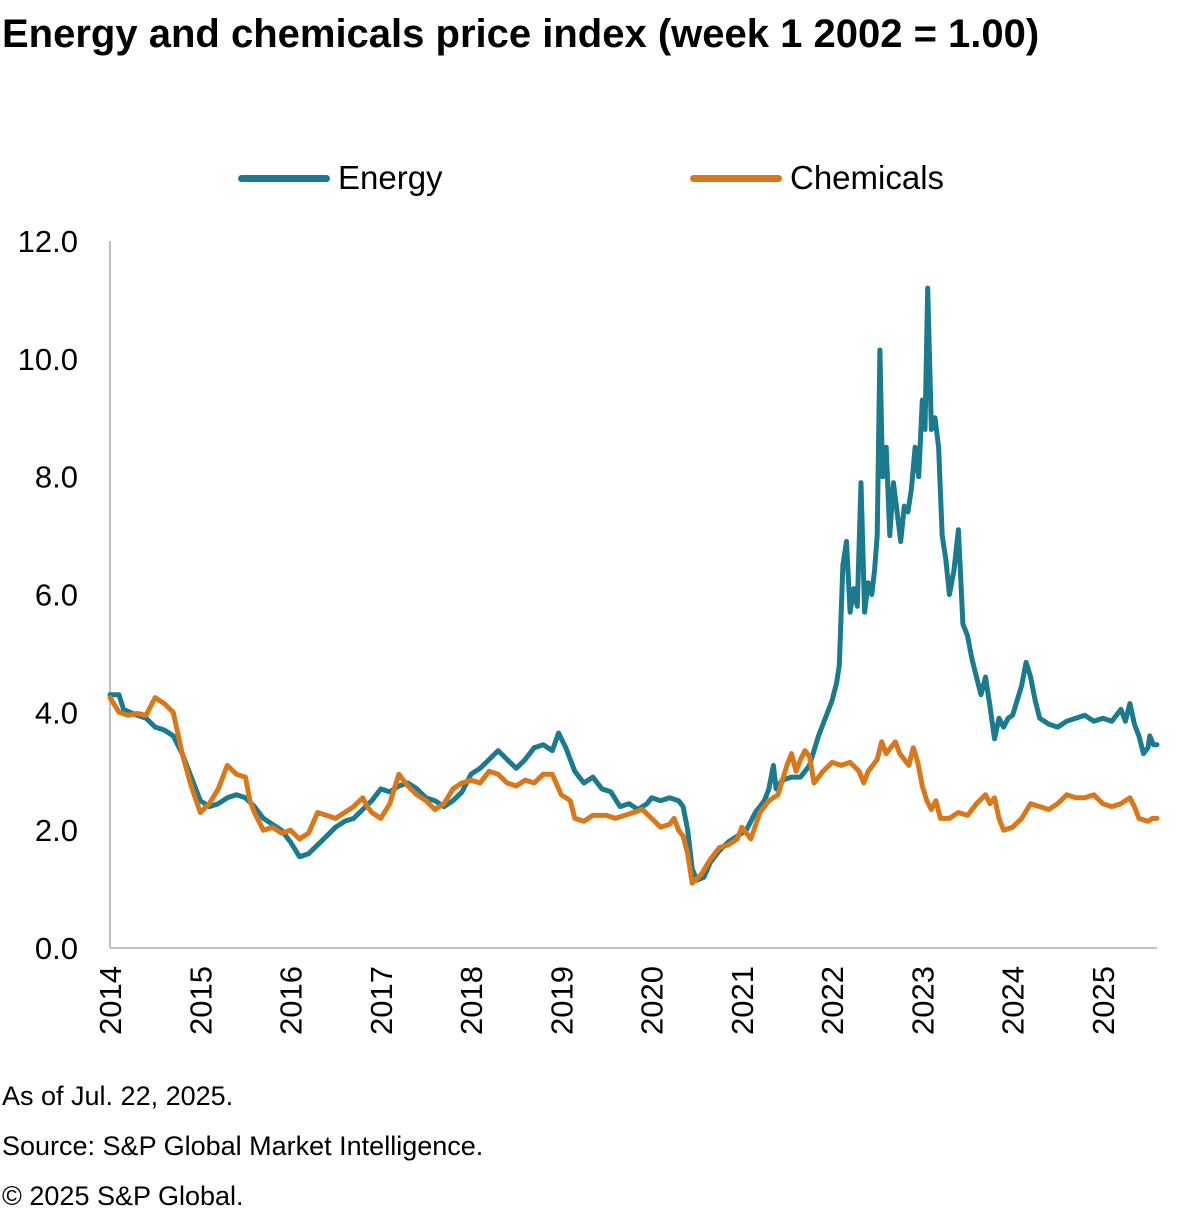 The width and height of the screenshot is (1183, 1216). What do you see at coordinates (56, 477) in the screenshot?
I see `y-tick-label: 8.0` at bounding box center [56, 477].